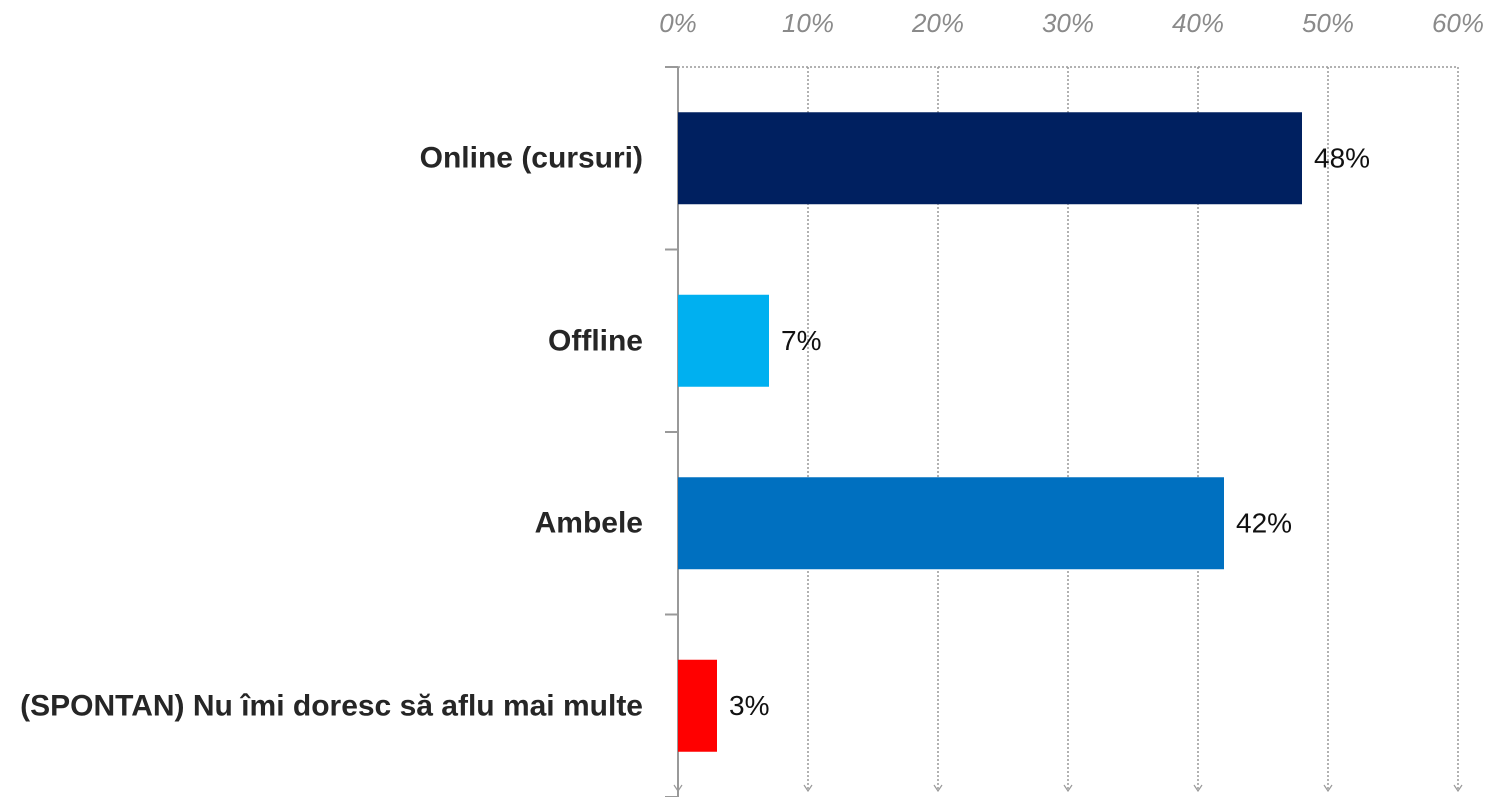 The image size is (1491, 797). I want to click on value-label: 48%, so click(1342, 158).